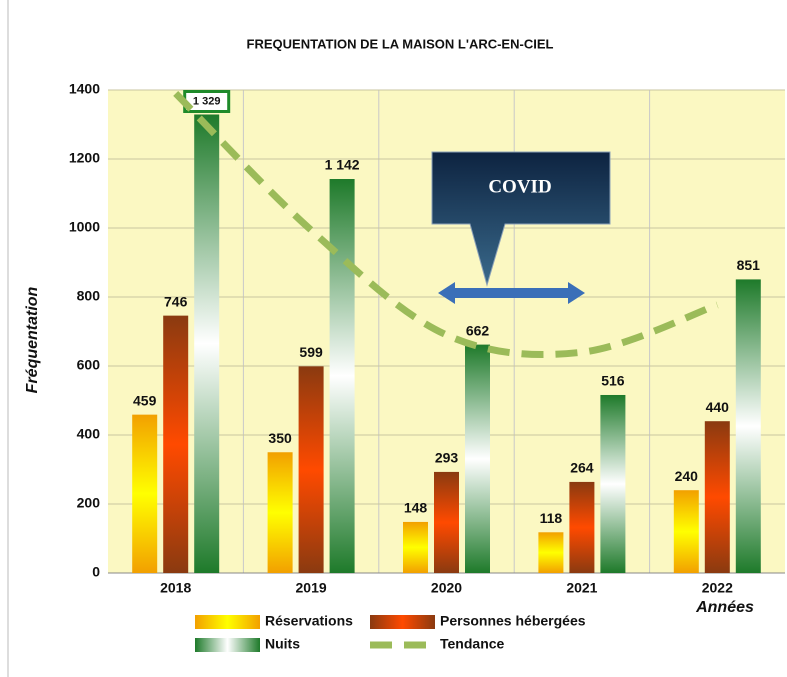 The width and height of the screenshot is (787, 677). Describe the element at coordinates (84, 158) in the screenshot. I see `y-tick-label: 1200` at that location.